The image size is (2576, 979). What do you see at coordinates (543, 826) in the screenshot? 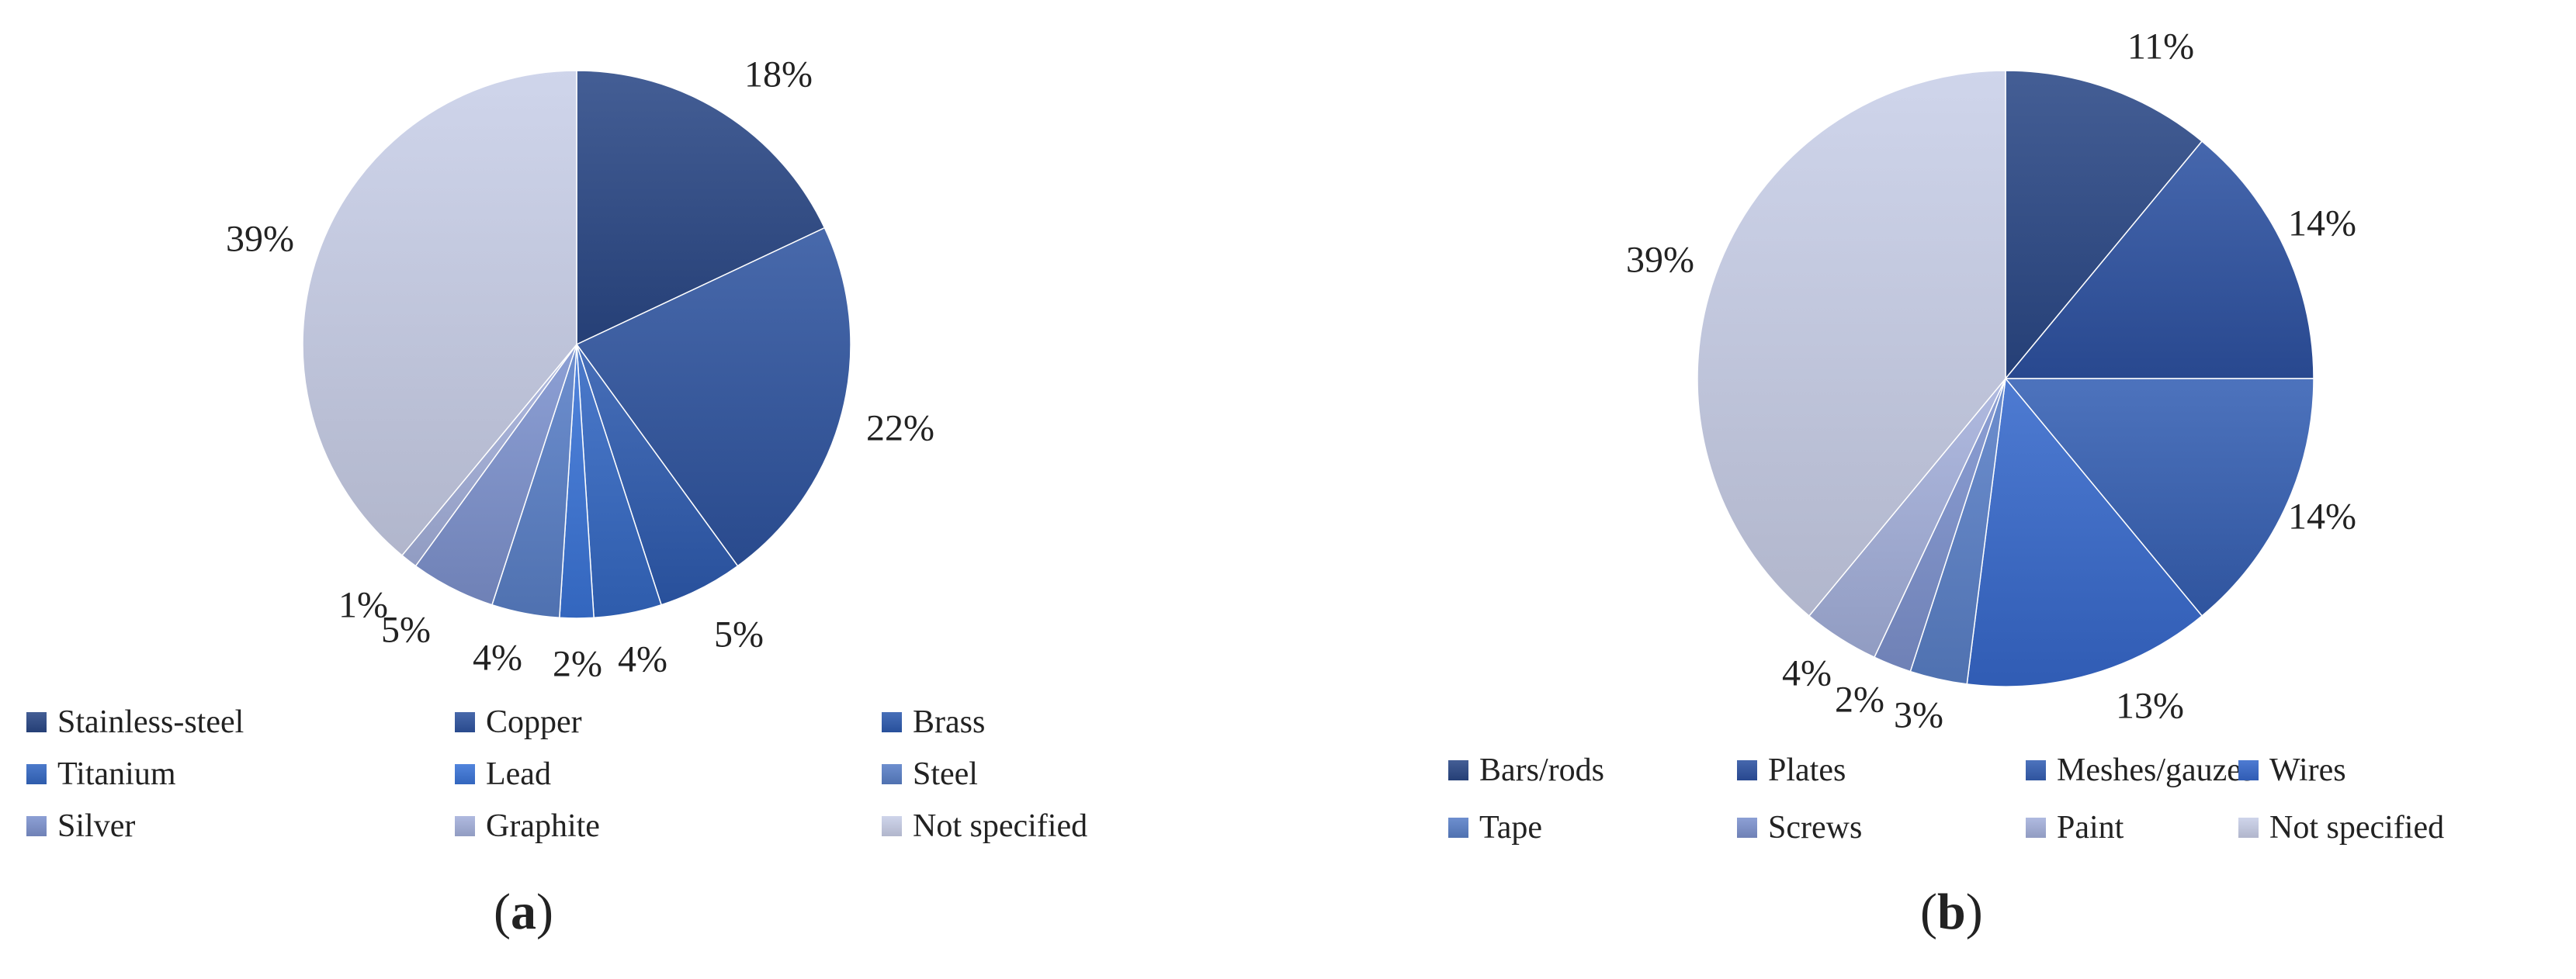
I see `legend-label: Graphite` at bounding box center [543, 826].